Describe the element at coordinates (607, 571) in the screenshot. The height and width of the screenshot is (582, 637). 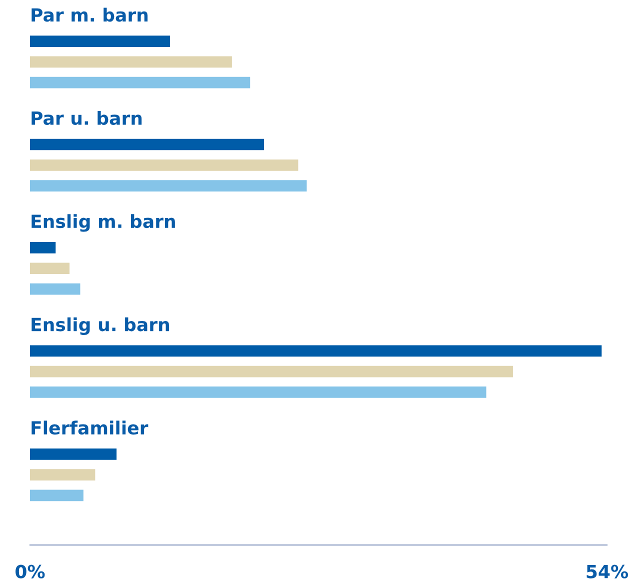
I see `x-tick-label: 54%` at that location.